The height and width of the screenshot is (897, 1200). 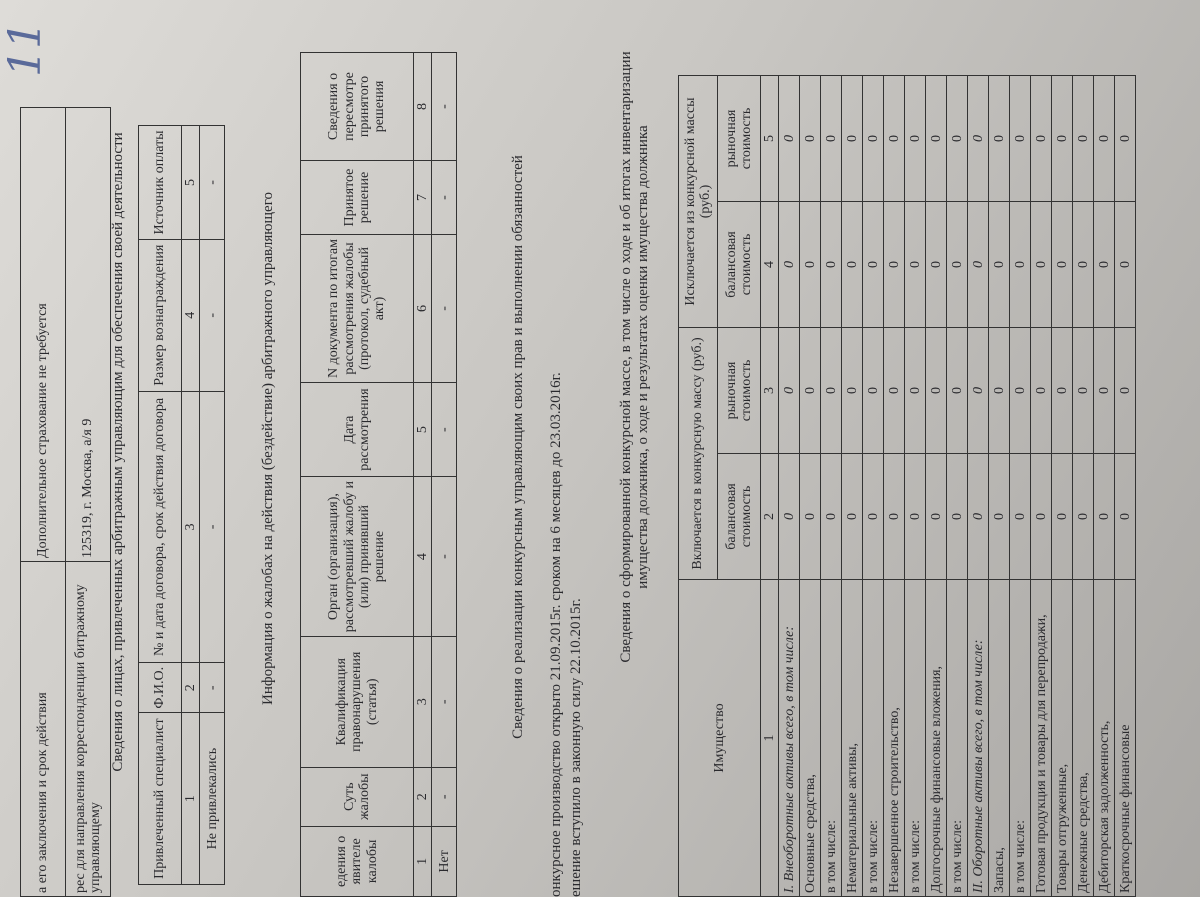 What do you see at coordinates (1104, 486) in the screenshot?
I see `table-row: Дебиторская задолженность, 0 0 0 0` at bounding box center [1104, 486].